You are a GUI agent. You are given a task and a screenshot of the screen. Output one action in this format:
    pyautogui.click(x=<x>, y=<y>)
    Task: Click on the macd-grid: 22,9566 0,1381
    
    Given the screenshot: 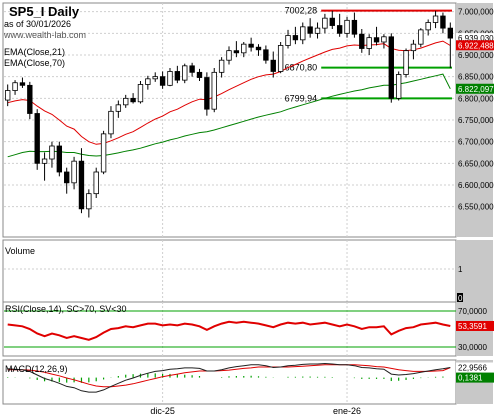 What is the action you would take?
    pyautogui.click(x=328, y=382)
    